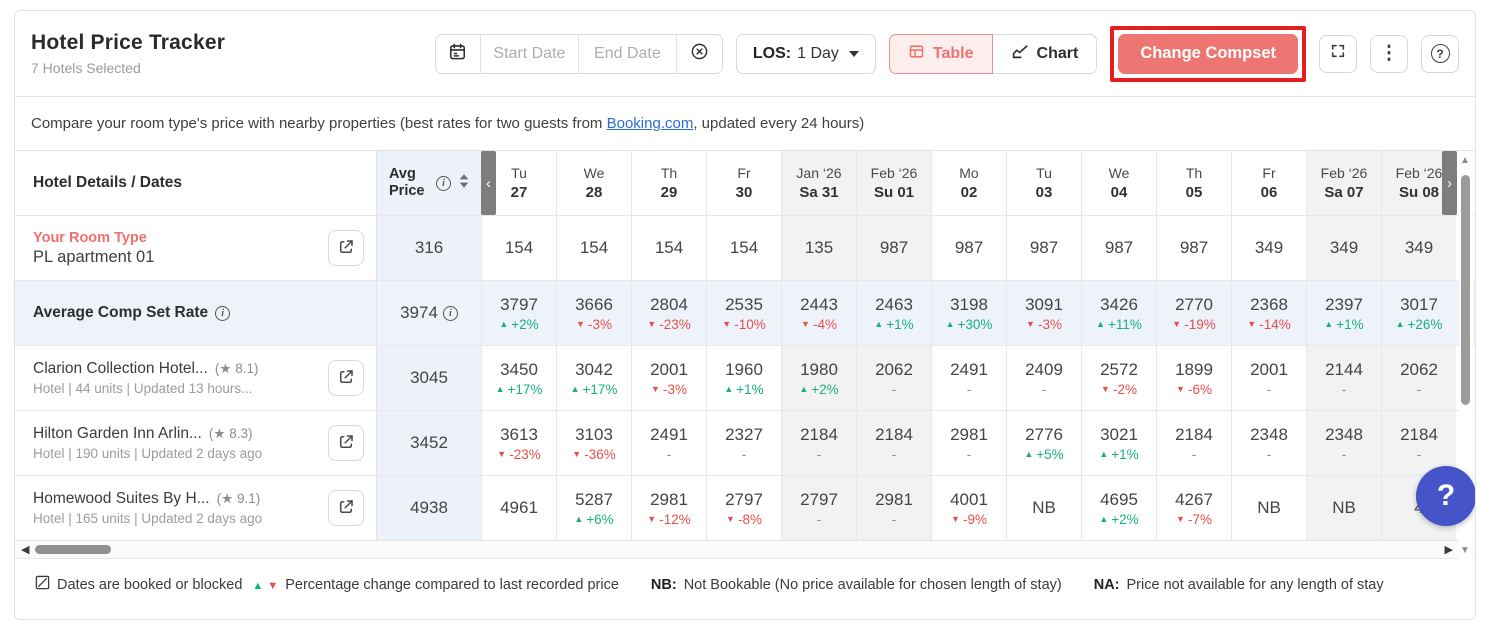 The width and height of the screenshot is (1490, 624). I want to click on date-column-header: Mo 02, so click(968, 183).